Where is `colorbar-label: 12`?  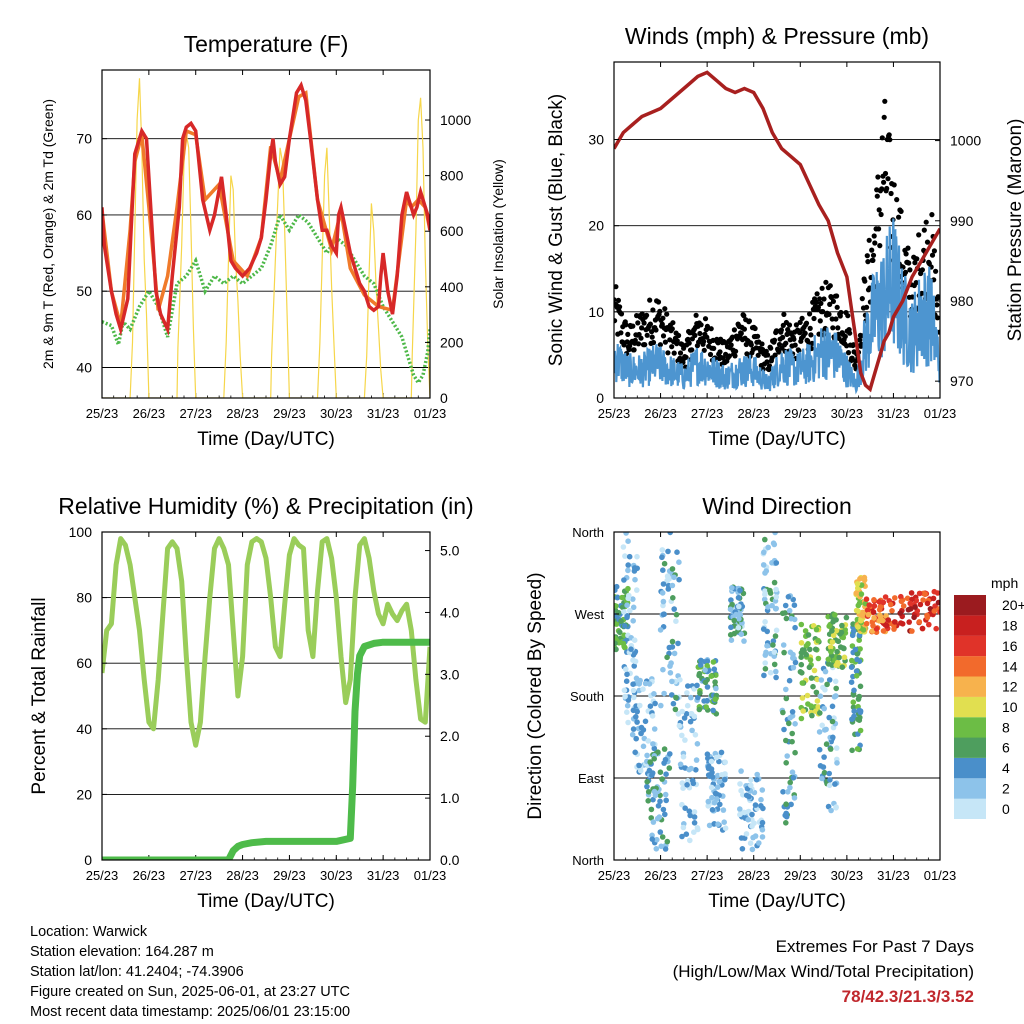
colorbar-label: 12 is located at coordinates (1010, 687).